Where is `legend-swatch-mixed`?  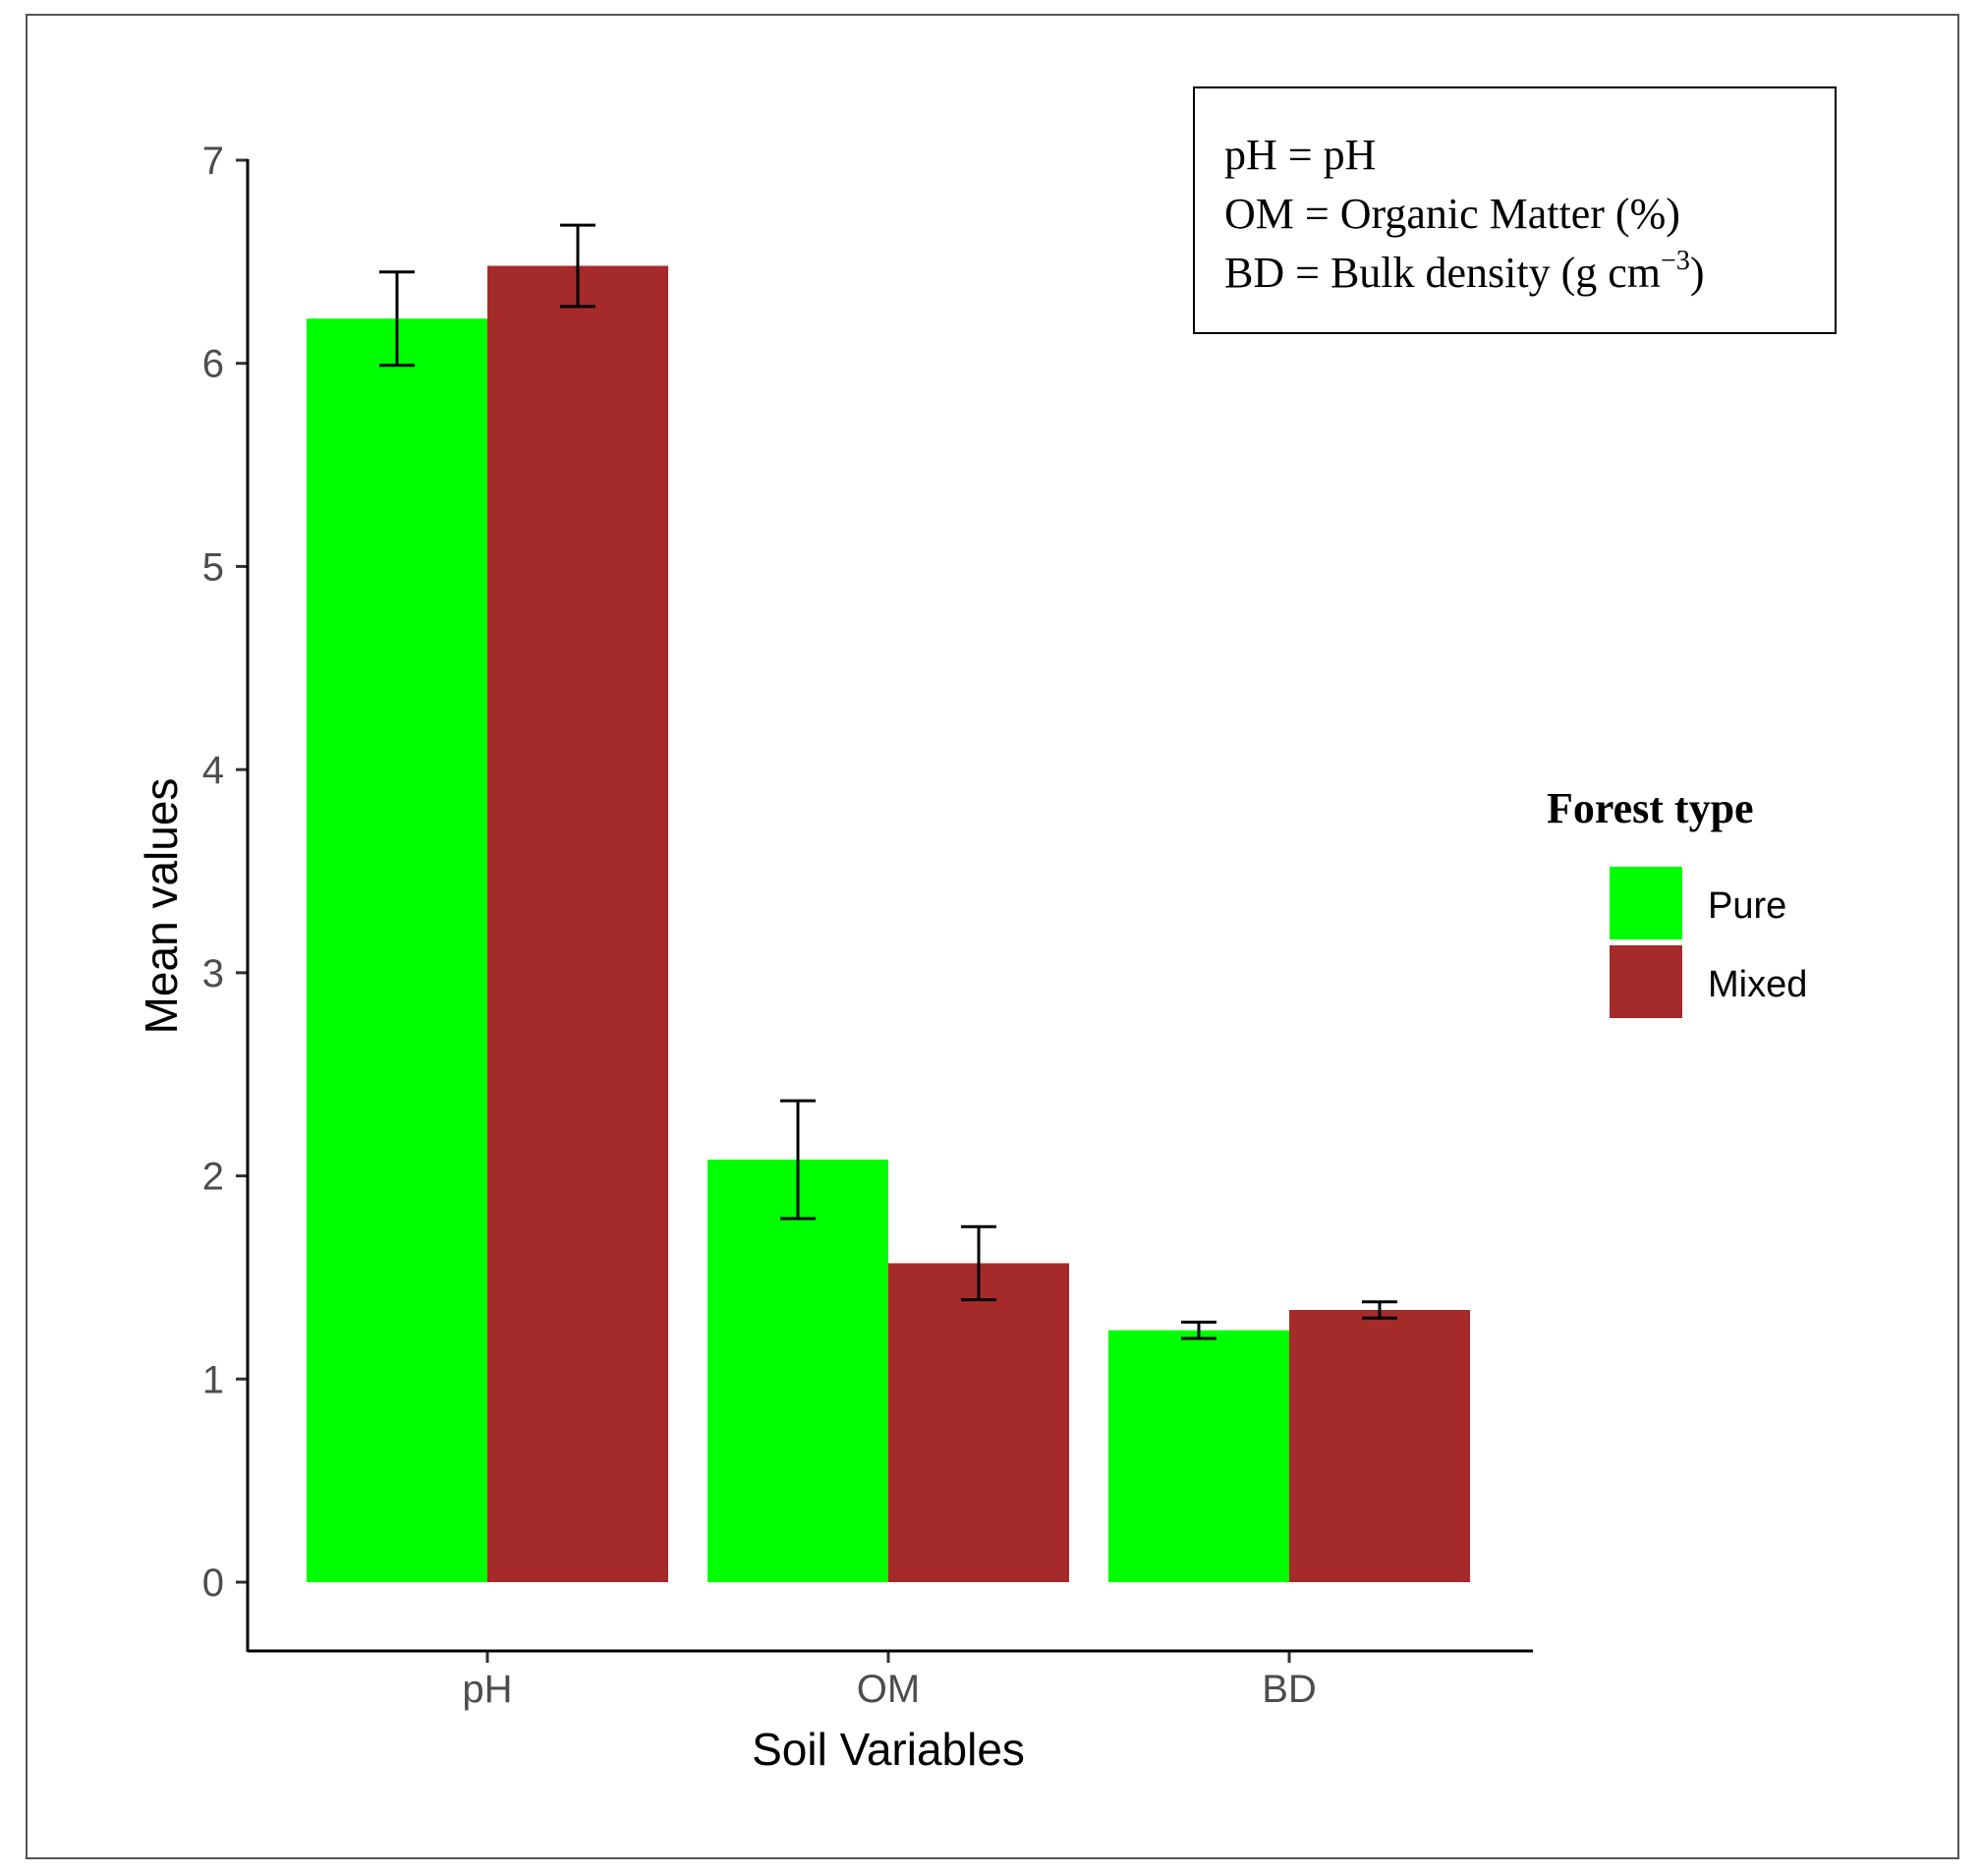
legend-swatch-mixed is located at coordinates (1646, 981).